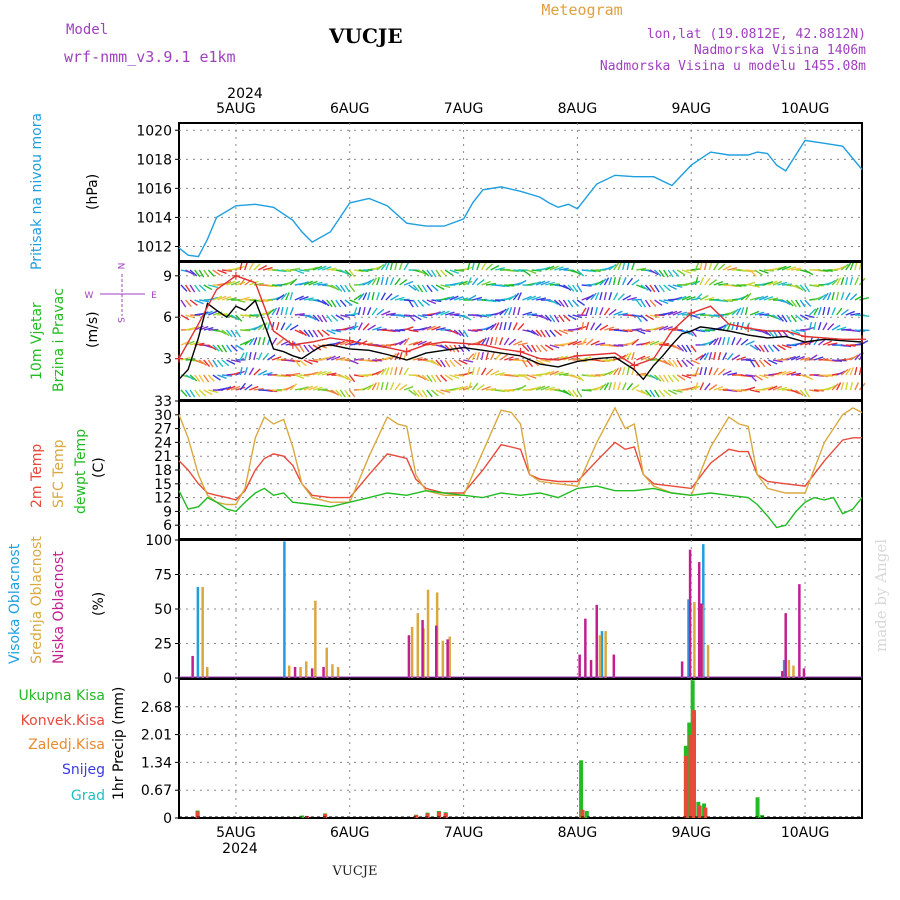 This screenshot has width=900, height=900. I want to click on day-label-top: 9AUG, so click(691, 109).